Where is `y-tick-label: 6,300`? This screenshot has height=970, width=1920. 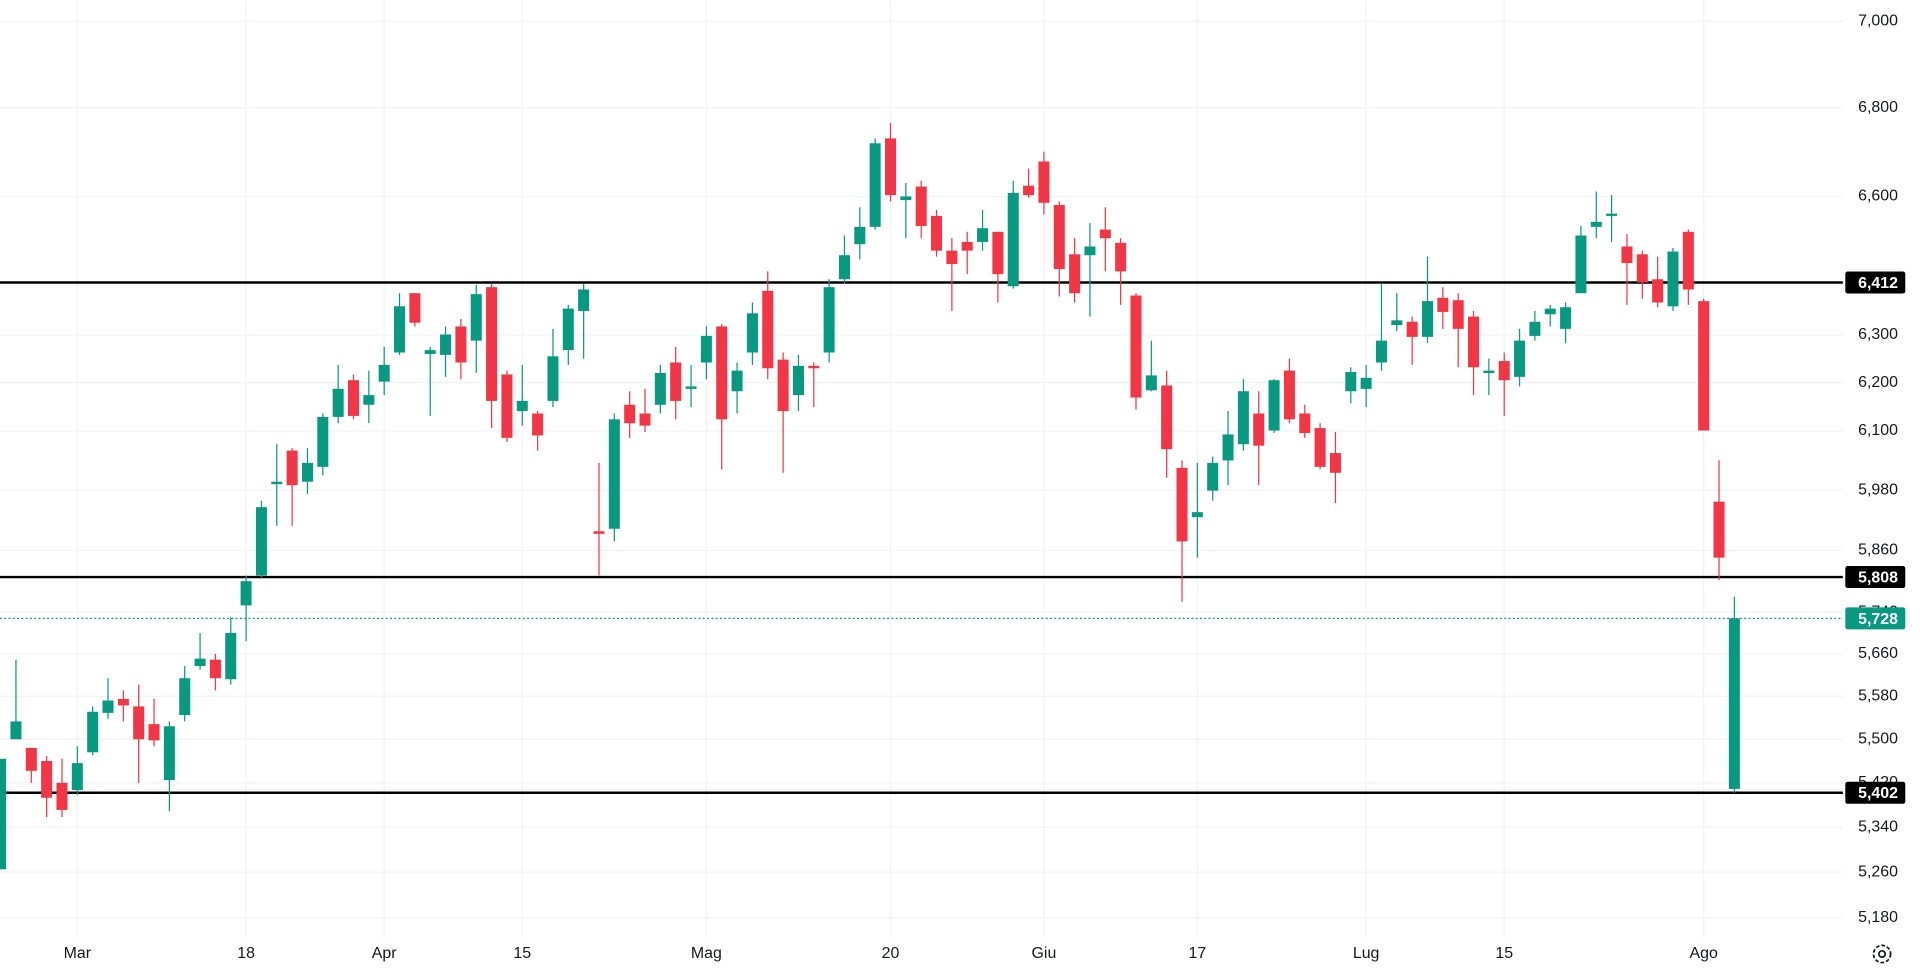
y-tick-label: 6,300 is located at coordinates (1878, 334).